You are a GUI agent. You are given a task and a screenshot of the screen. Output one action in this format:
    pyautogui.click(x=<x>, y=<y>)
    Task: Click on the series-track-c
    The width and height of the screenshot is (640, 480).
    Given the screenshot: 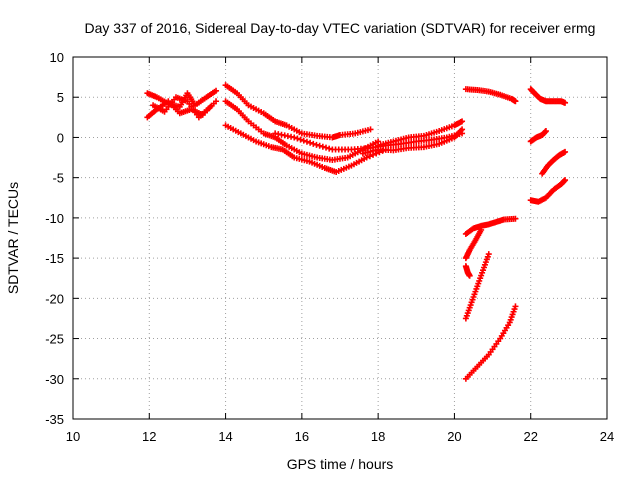 What is the action you would take?
    pyautogui.click(x=182, y=107)
    